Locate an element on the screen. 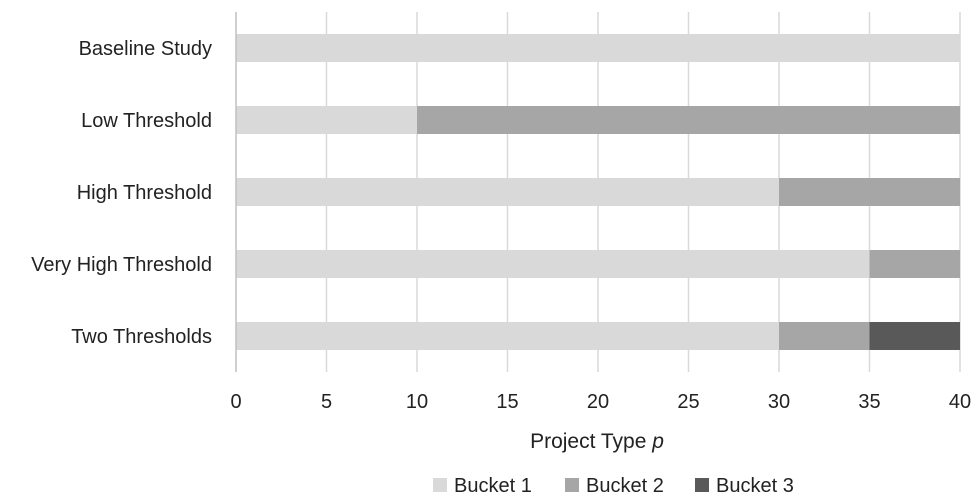 The width and height of the screenshot is (975, 504). x-axis-title-variable: p is located at coordinates (657, 441).